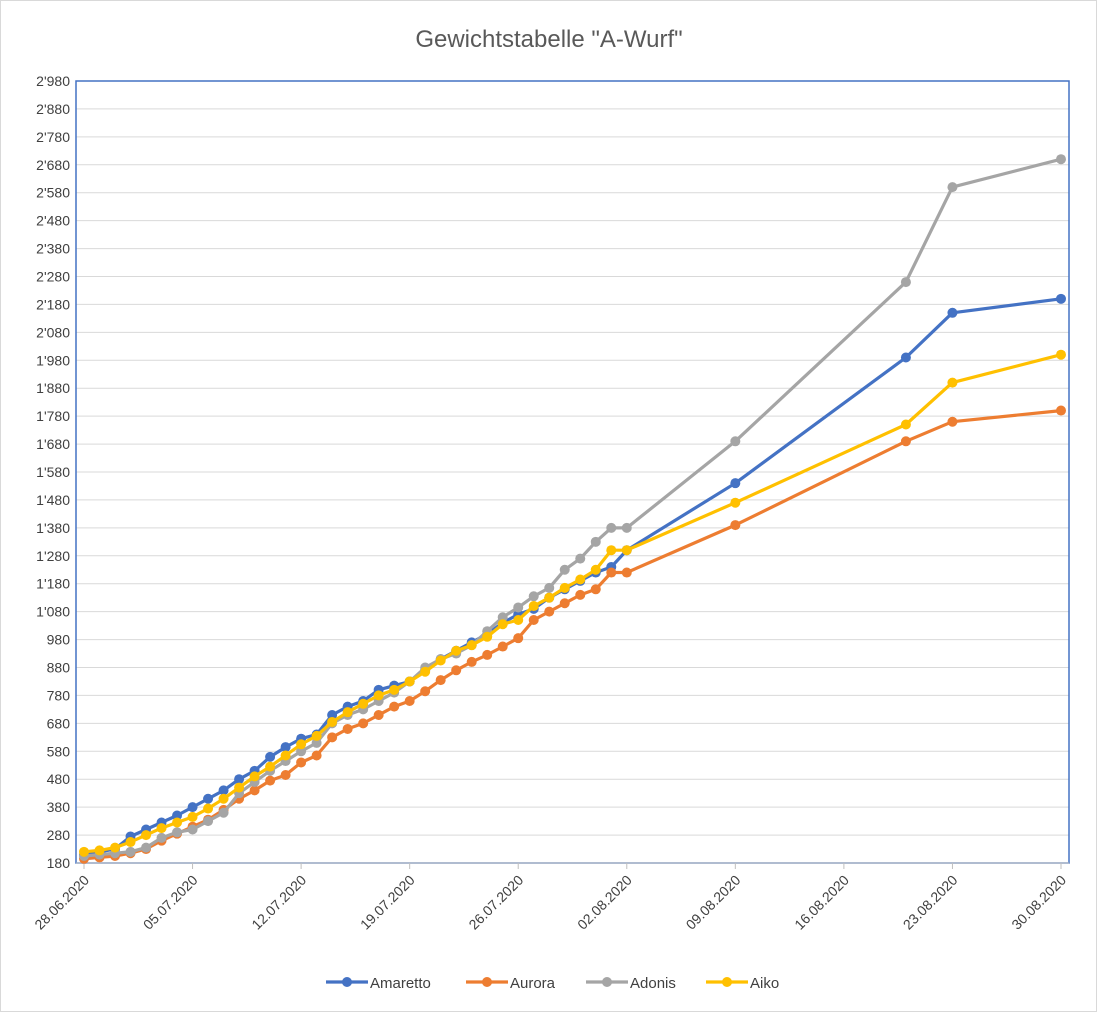 The image size is (1097, 1013). What do you see at coordinates (742, 983) in the screenshot?
I see `legend-item-aiko: Aiko` at bounding box center [742, 983].